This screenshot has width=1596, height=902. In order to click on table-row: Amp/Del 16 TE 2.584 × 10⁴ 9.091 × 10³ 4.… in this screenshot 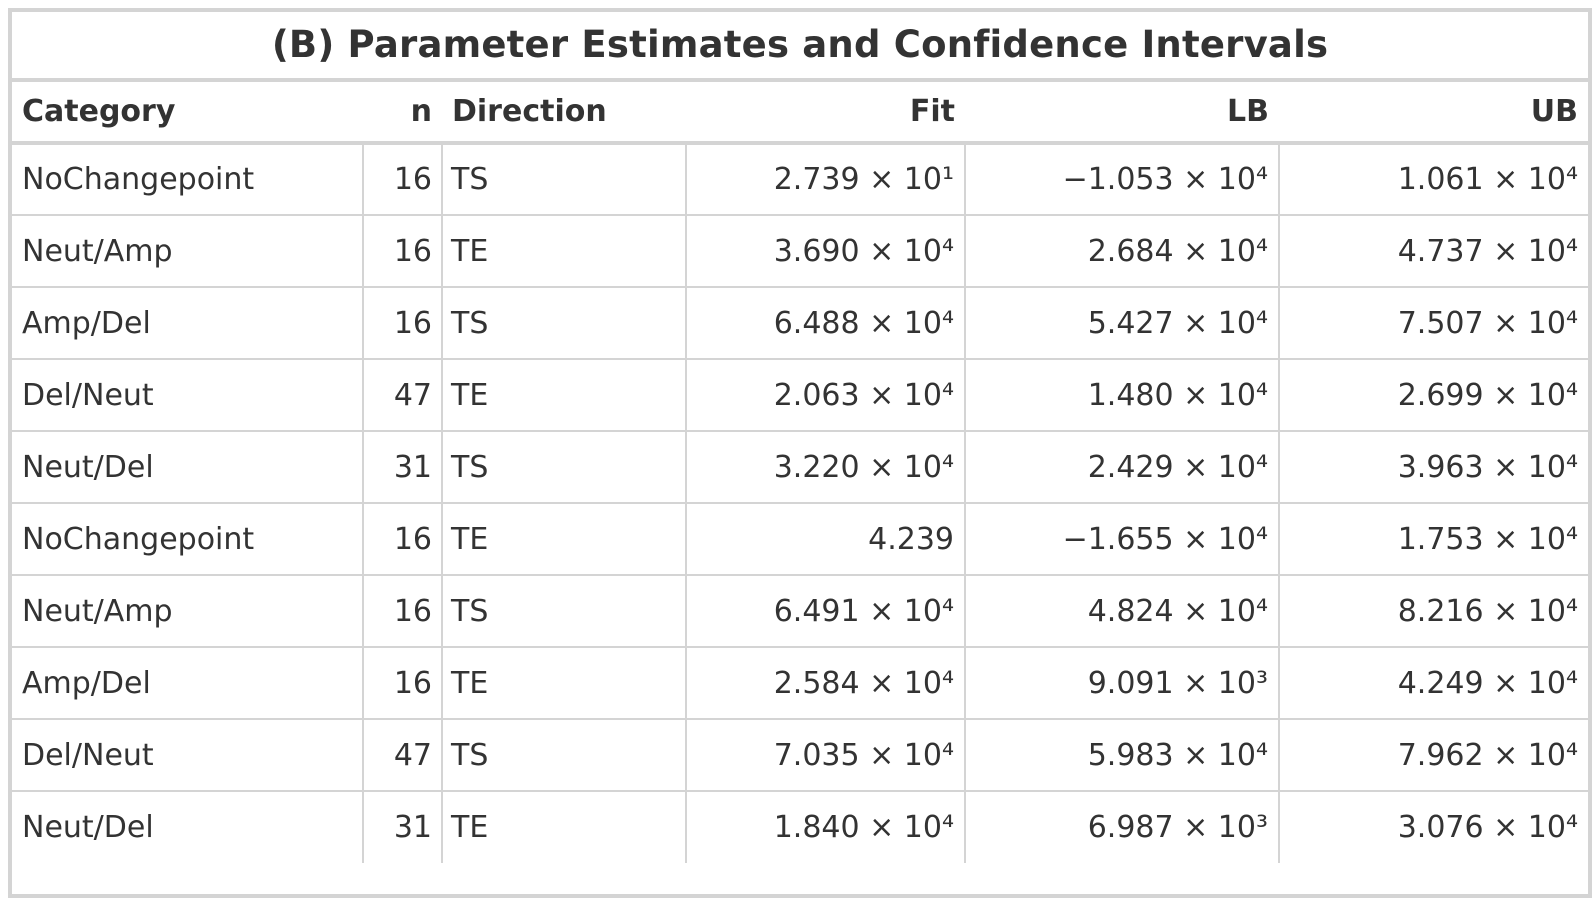, I will do `click(800, 683)`.